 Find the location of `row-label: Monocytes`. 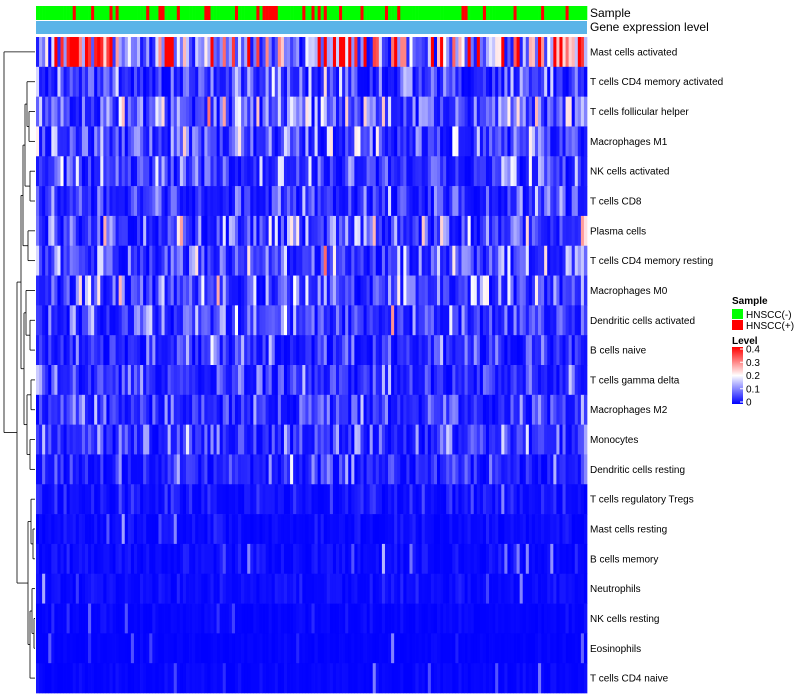

row-label: Monocytes is located at coordinates (614, 440).